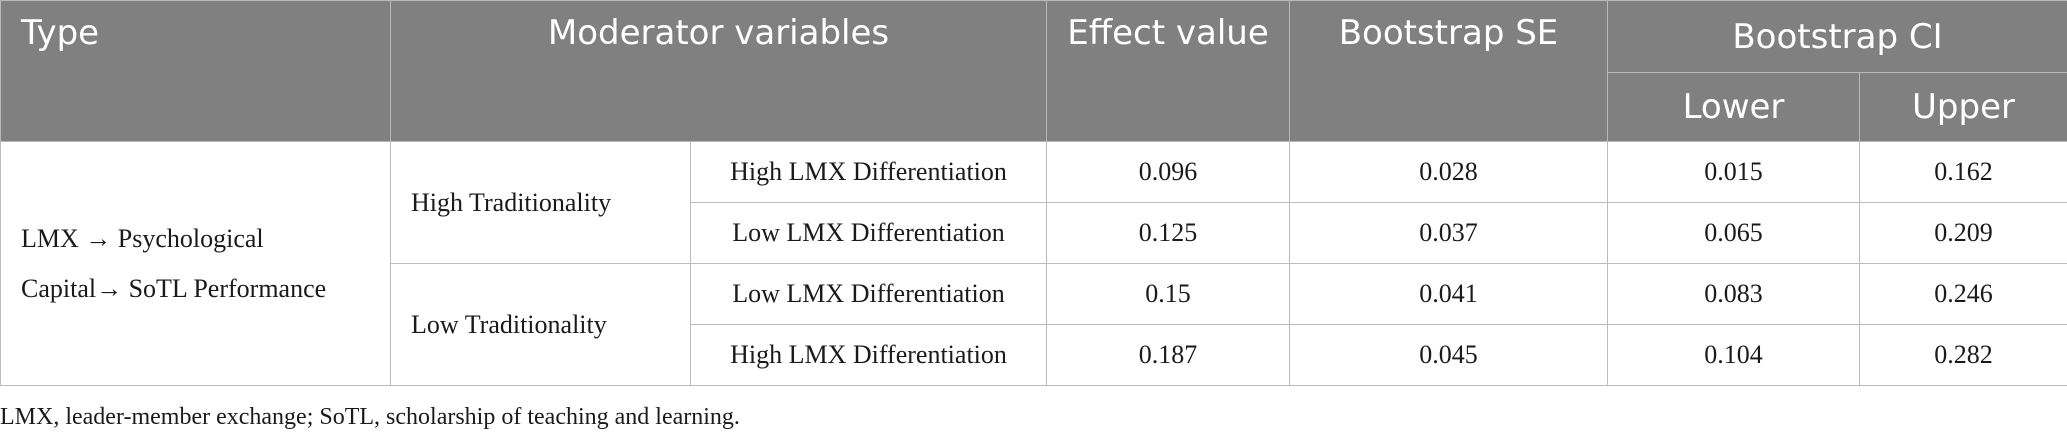 Image resolution: width=2067 pixels, height=439 pixels. Describe the element at coordinates (1733, 294) in the screenshot. I see `lower-cell: 0.083` at that location.